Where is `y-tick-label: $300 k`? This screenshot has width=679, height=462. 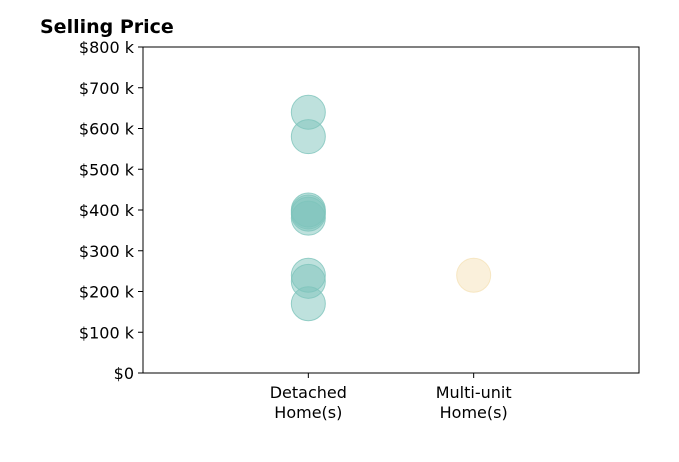
y-tick-label: $300 k is located at coordinates (107, 251).